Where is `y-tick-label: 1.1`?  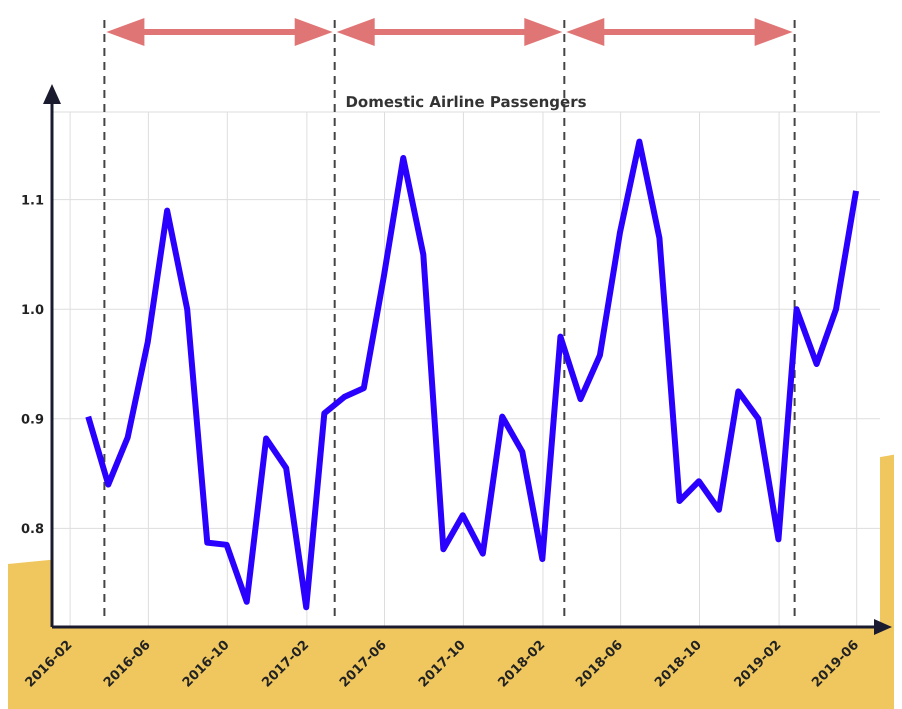
y-tick-label: 1.1 is located at coordinates (32, 200).